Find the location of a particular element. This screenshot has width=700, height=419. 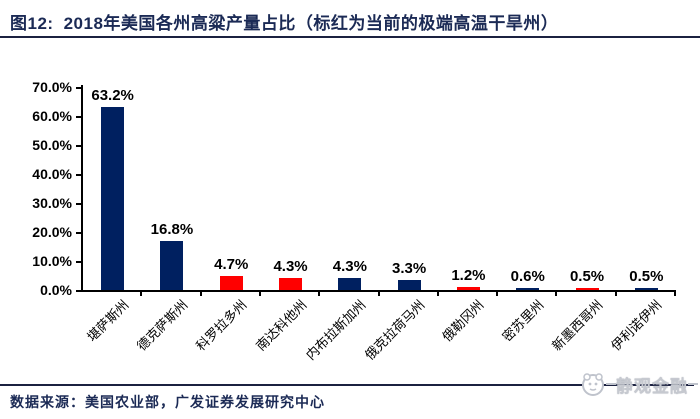

watermark: 静观金融 is located at coordinates (639, 384).